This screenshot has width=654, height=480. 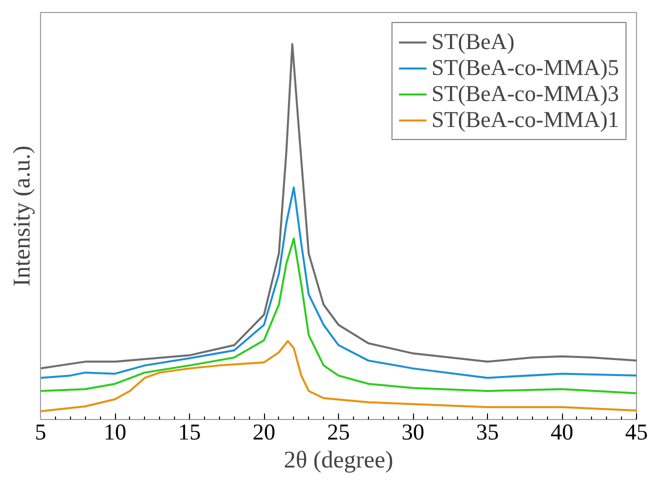 What do you see at coordinates (115, 432) in the screenshot?
I see `x-tick-label: 10` at bounding box center [115, 432].